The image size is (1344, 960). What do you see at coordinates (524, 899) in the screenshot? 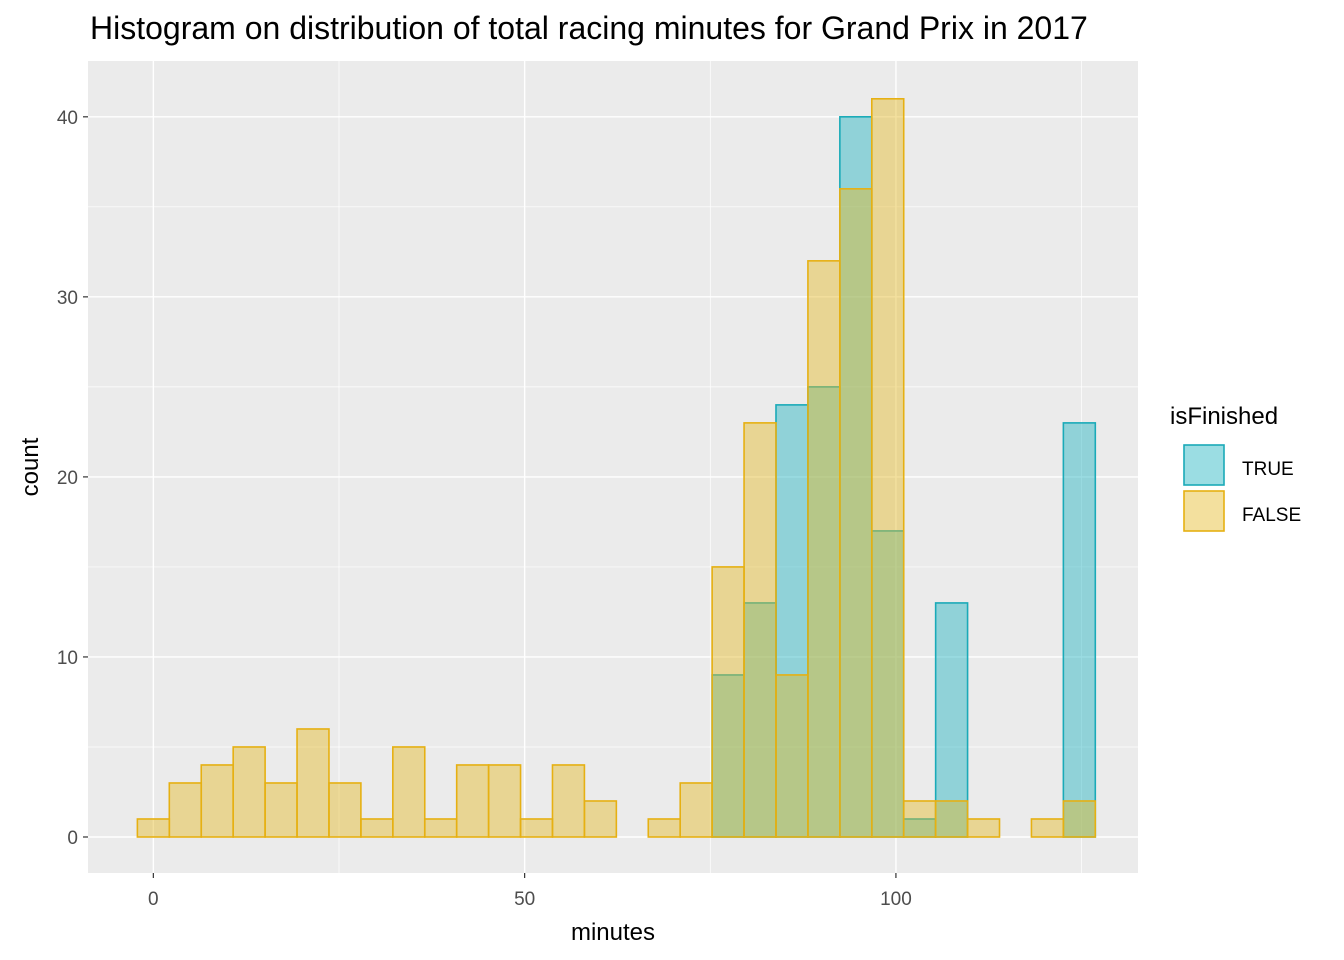
I see `x-tick-label: 50` at bounding box center [524, 899].